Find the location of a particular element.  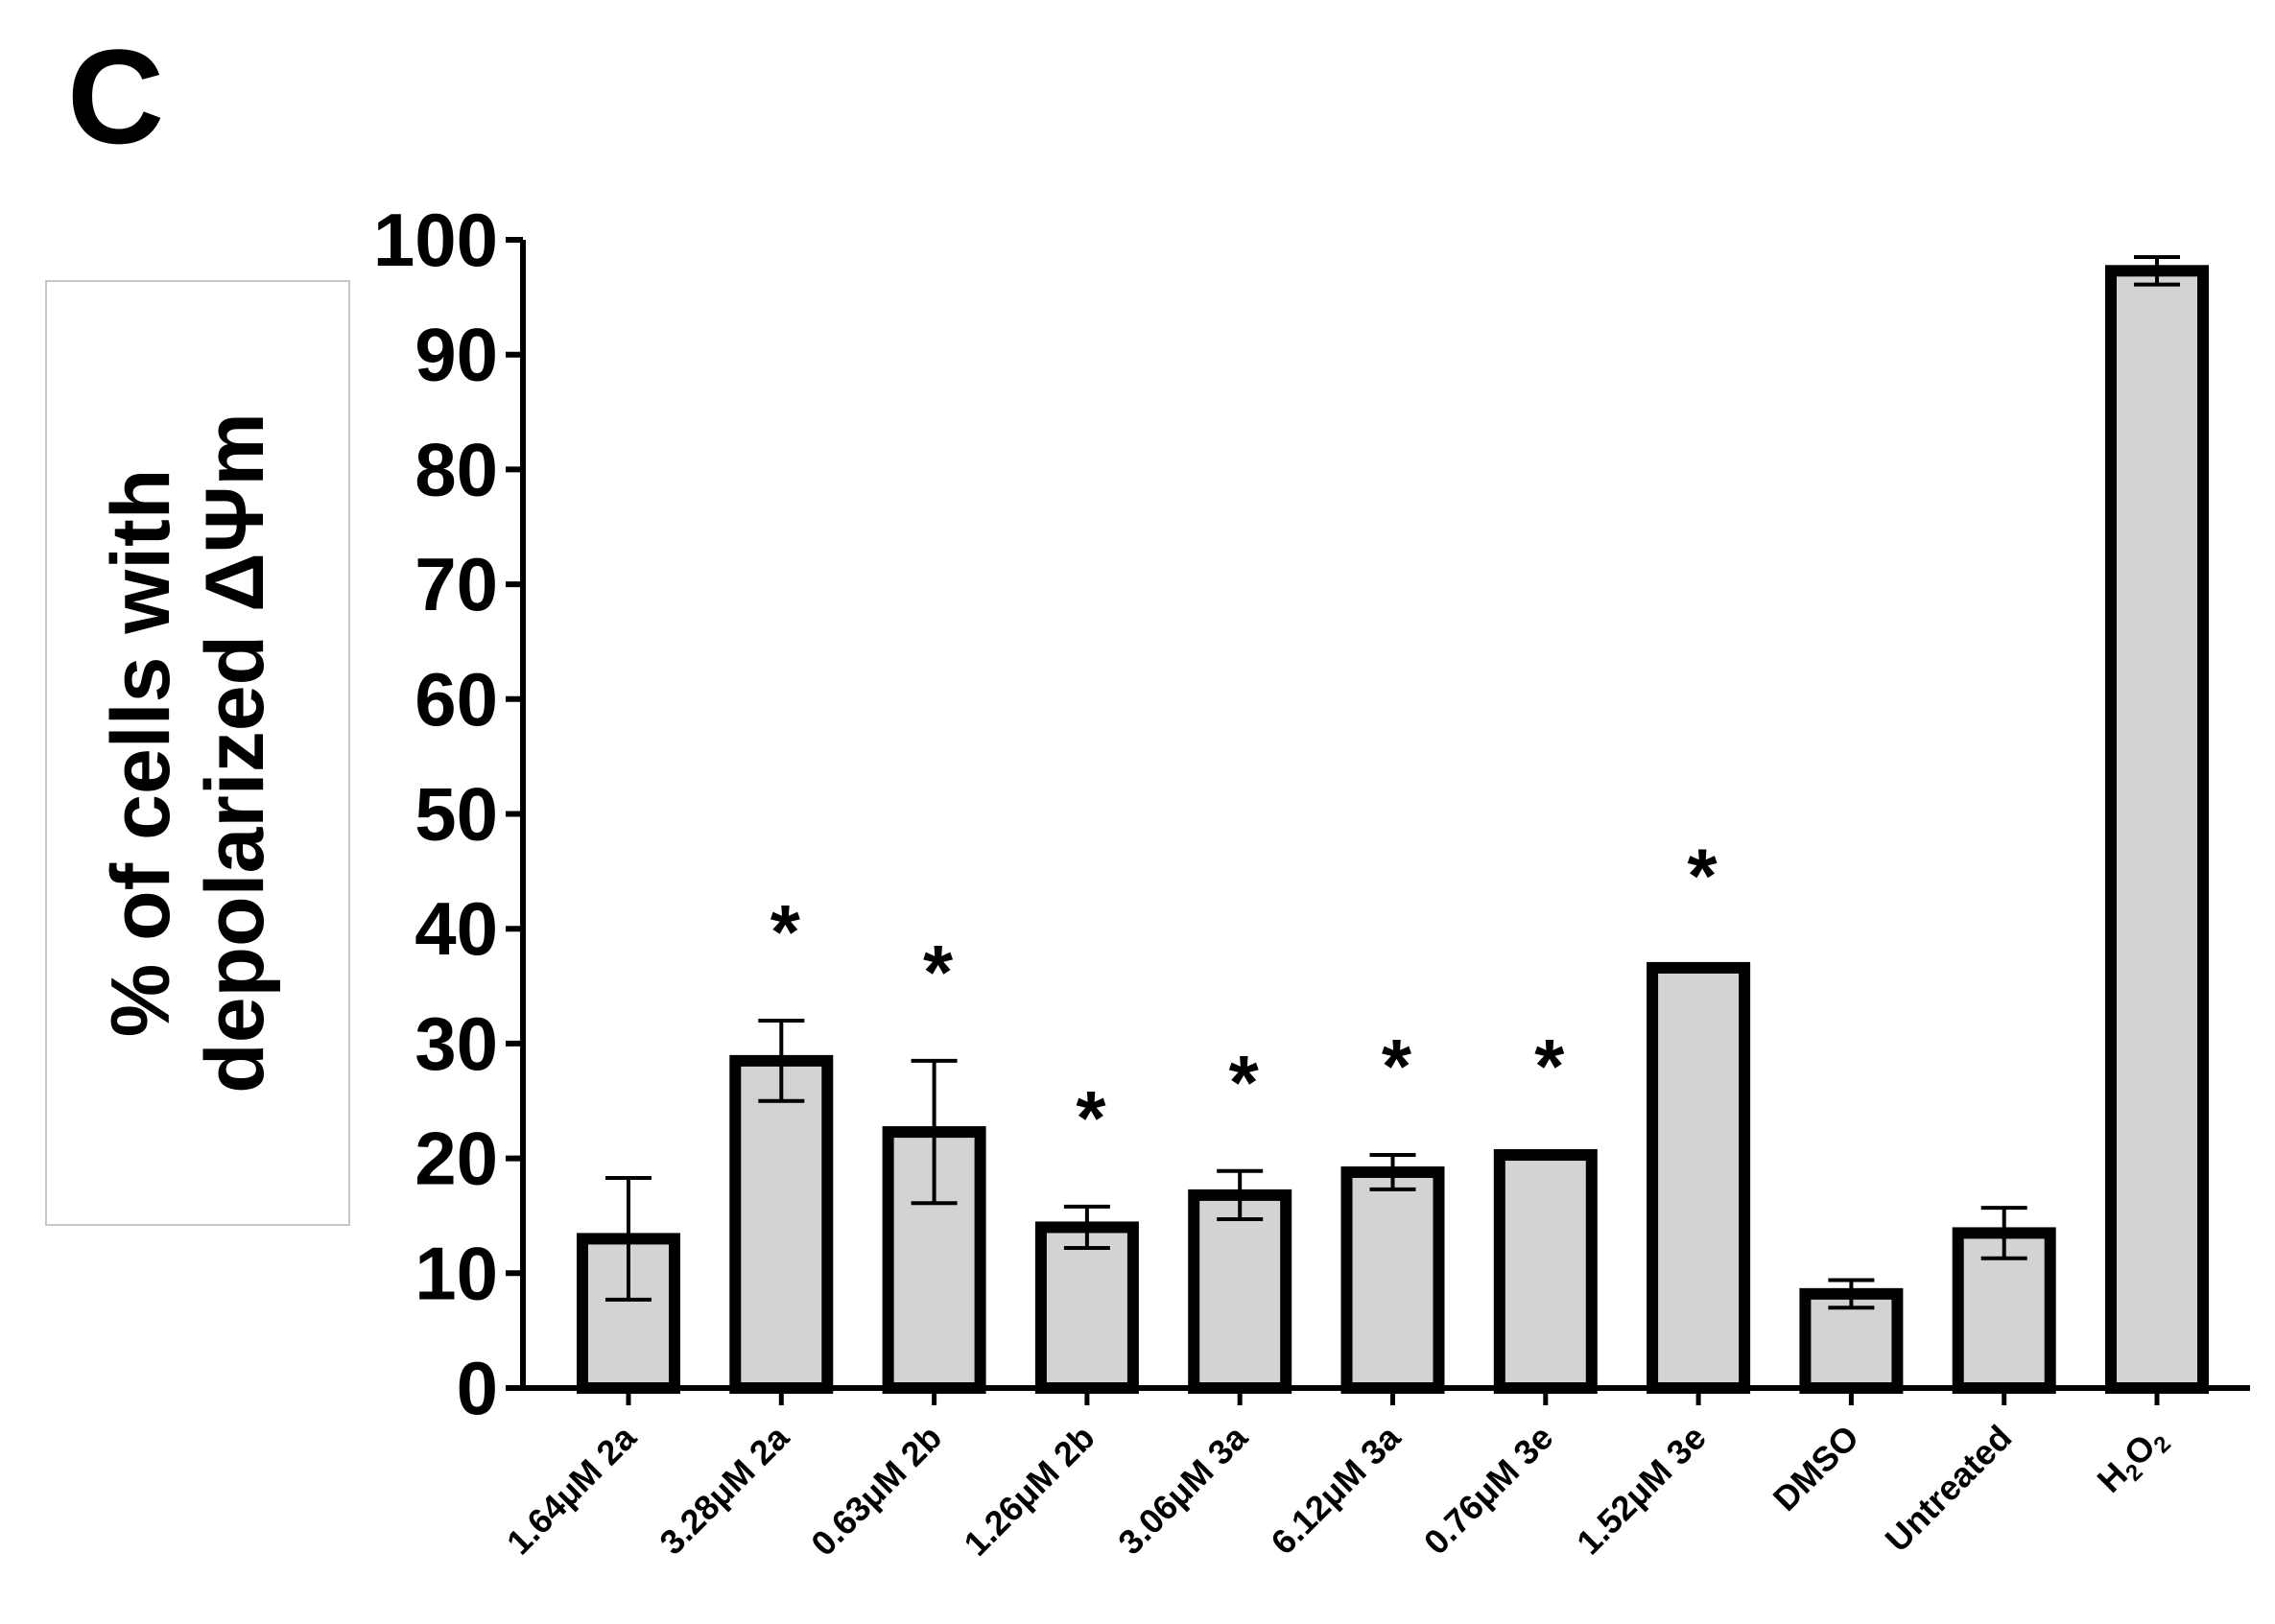

x-tick-label: DMSO is located at coordinates (1815, 1468).